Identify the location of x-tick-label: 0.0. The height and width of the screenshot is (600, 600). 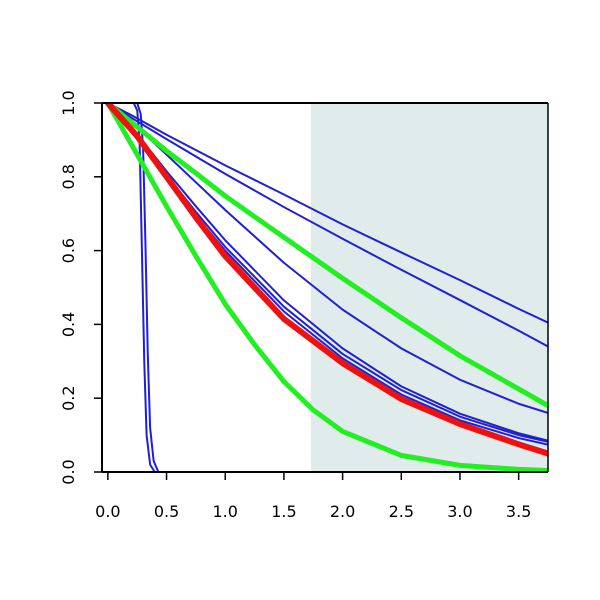
(107, 511).